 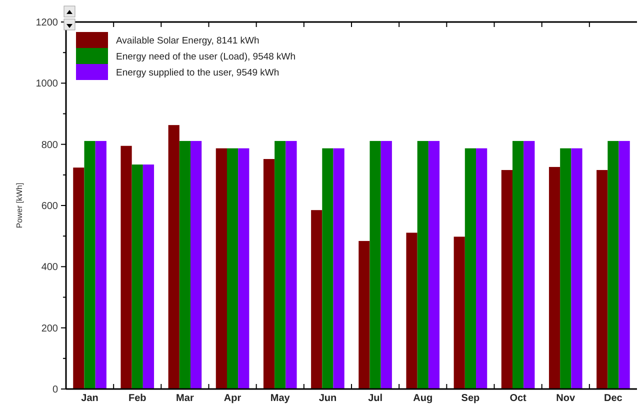 What do you see at coordinates (519, 398) in the screenshot?
I see `x-tick-label: Oct` at bounding box center [519, 398].